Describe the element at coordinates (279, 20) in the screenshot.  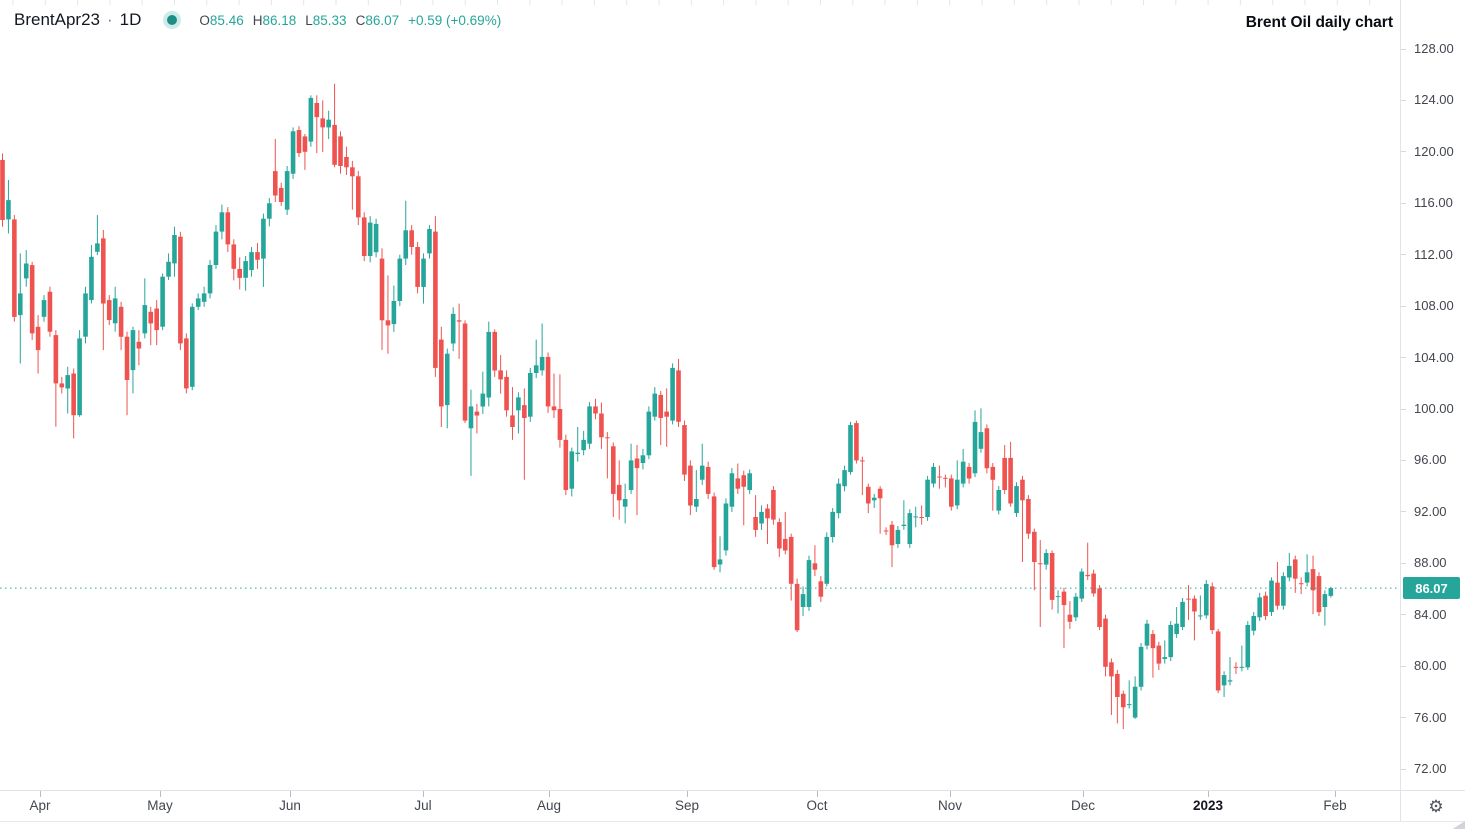
I see `high-value: 86.18` at that location.